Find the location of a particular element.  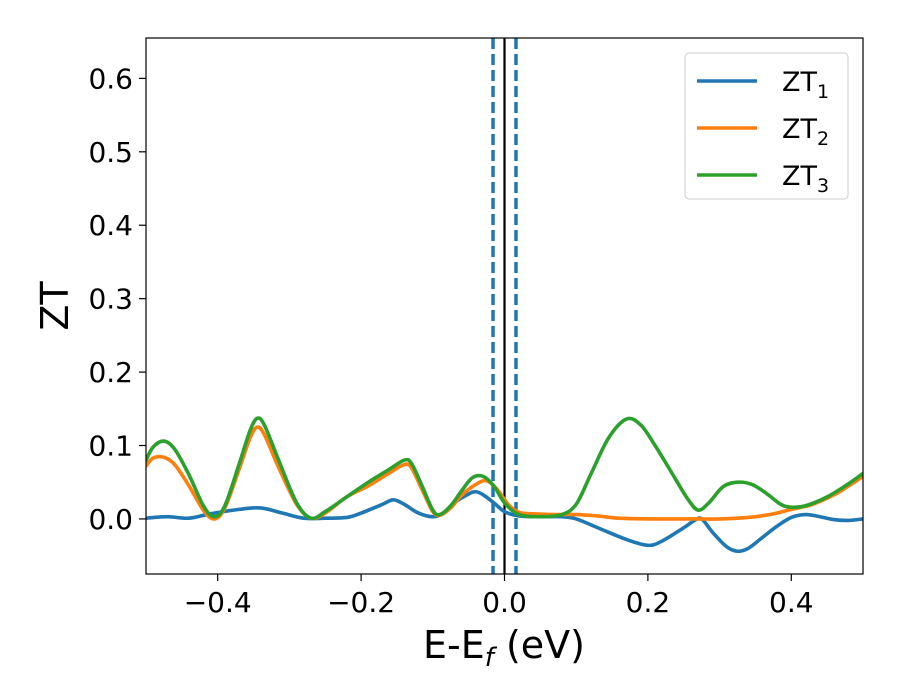

y-tick-label: 0.4 is located at coordinates (110, 225).